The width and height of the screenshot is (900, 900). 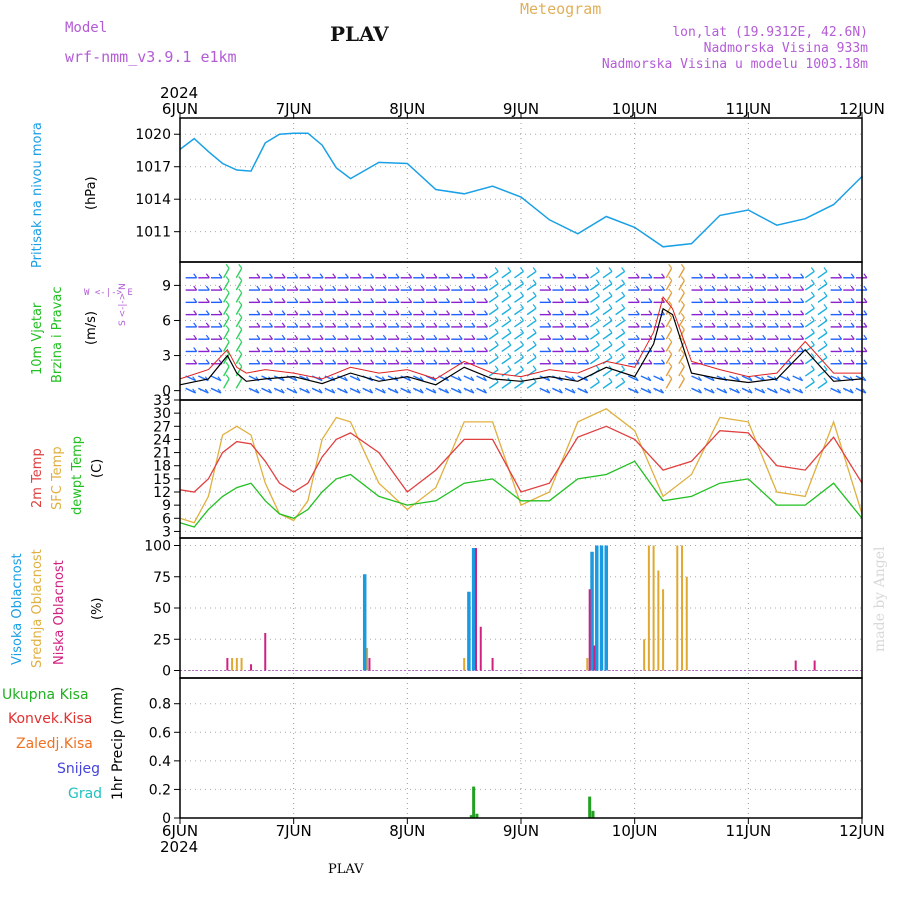 What do you see at coordinates (166, 321) in the screenshot?
I see `wind-tick-label: 6` at bounding box center [166, 321].